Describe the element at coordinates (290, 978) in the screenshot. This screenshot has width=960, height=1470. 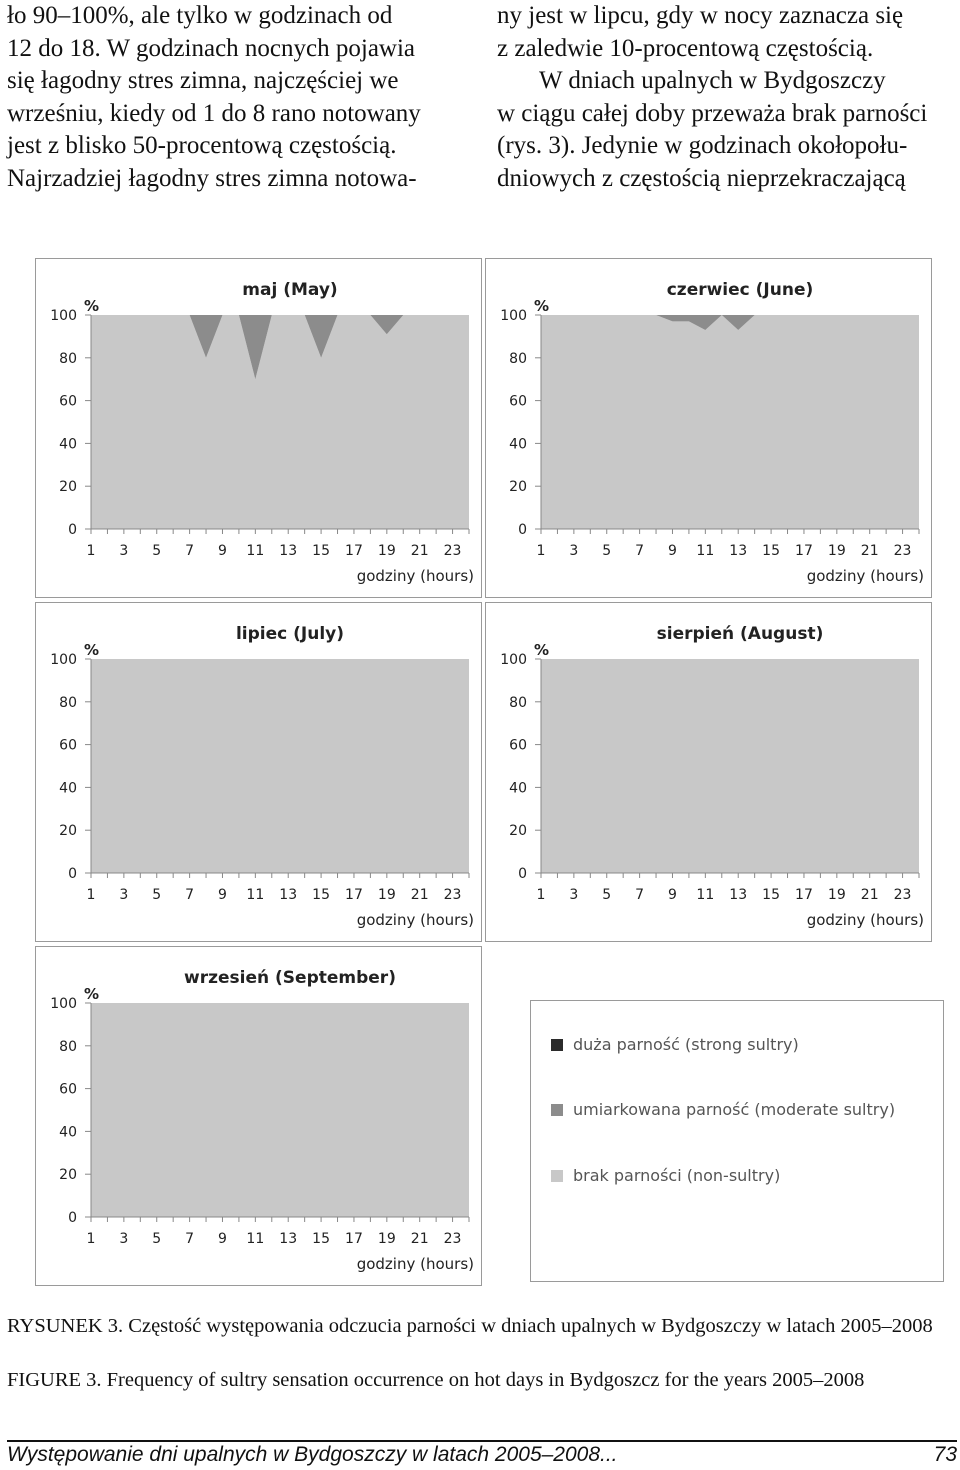
I see `chart-title: wrzesień (September)` at that location.